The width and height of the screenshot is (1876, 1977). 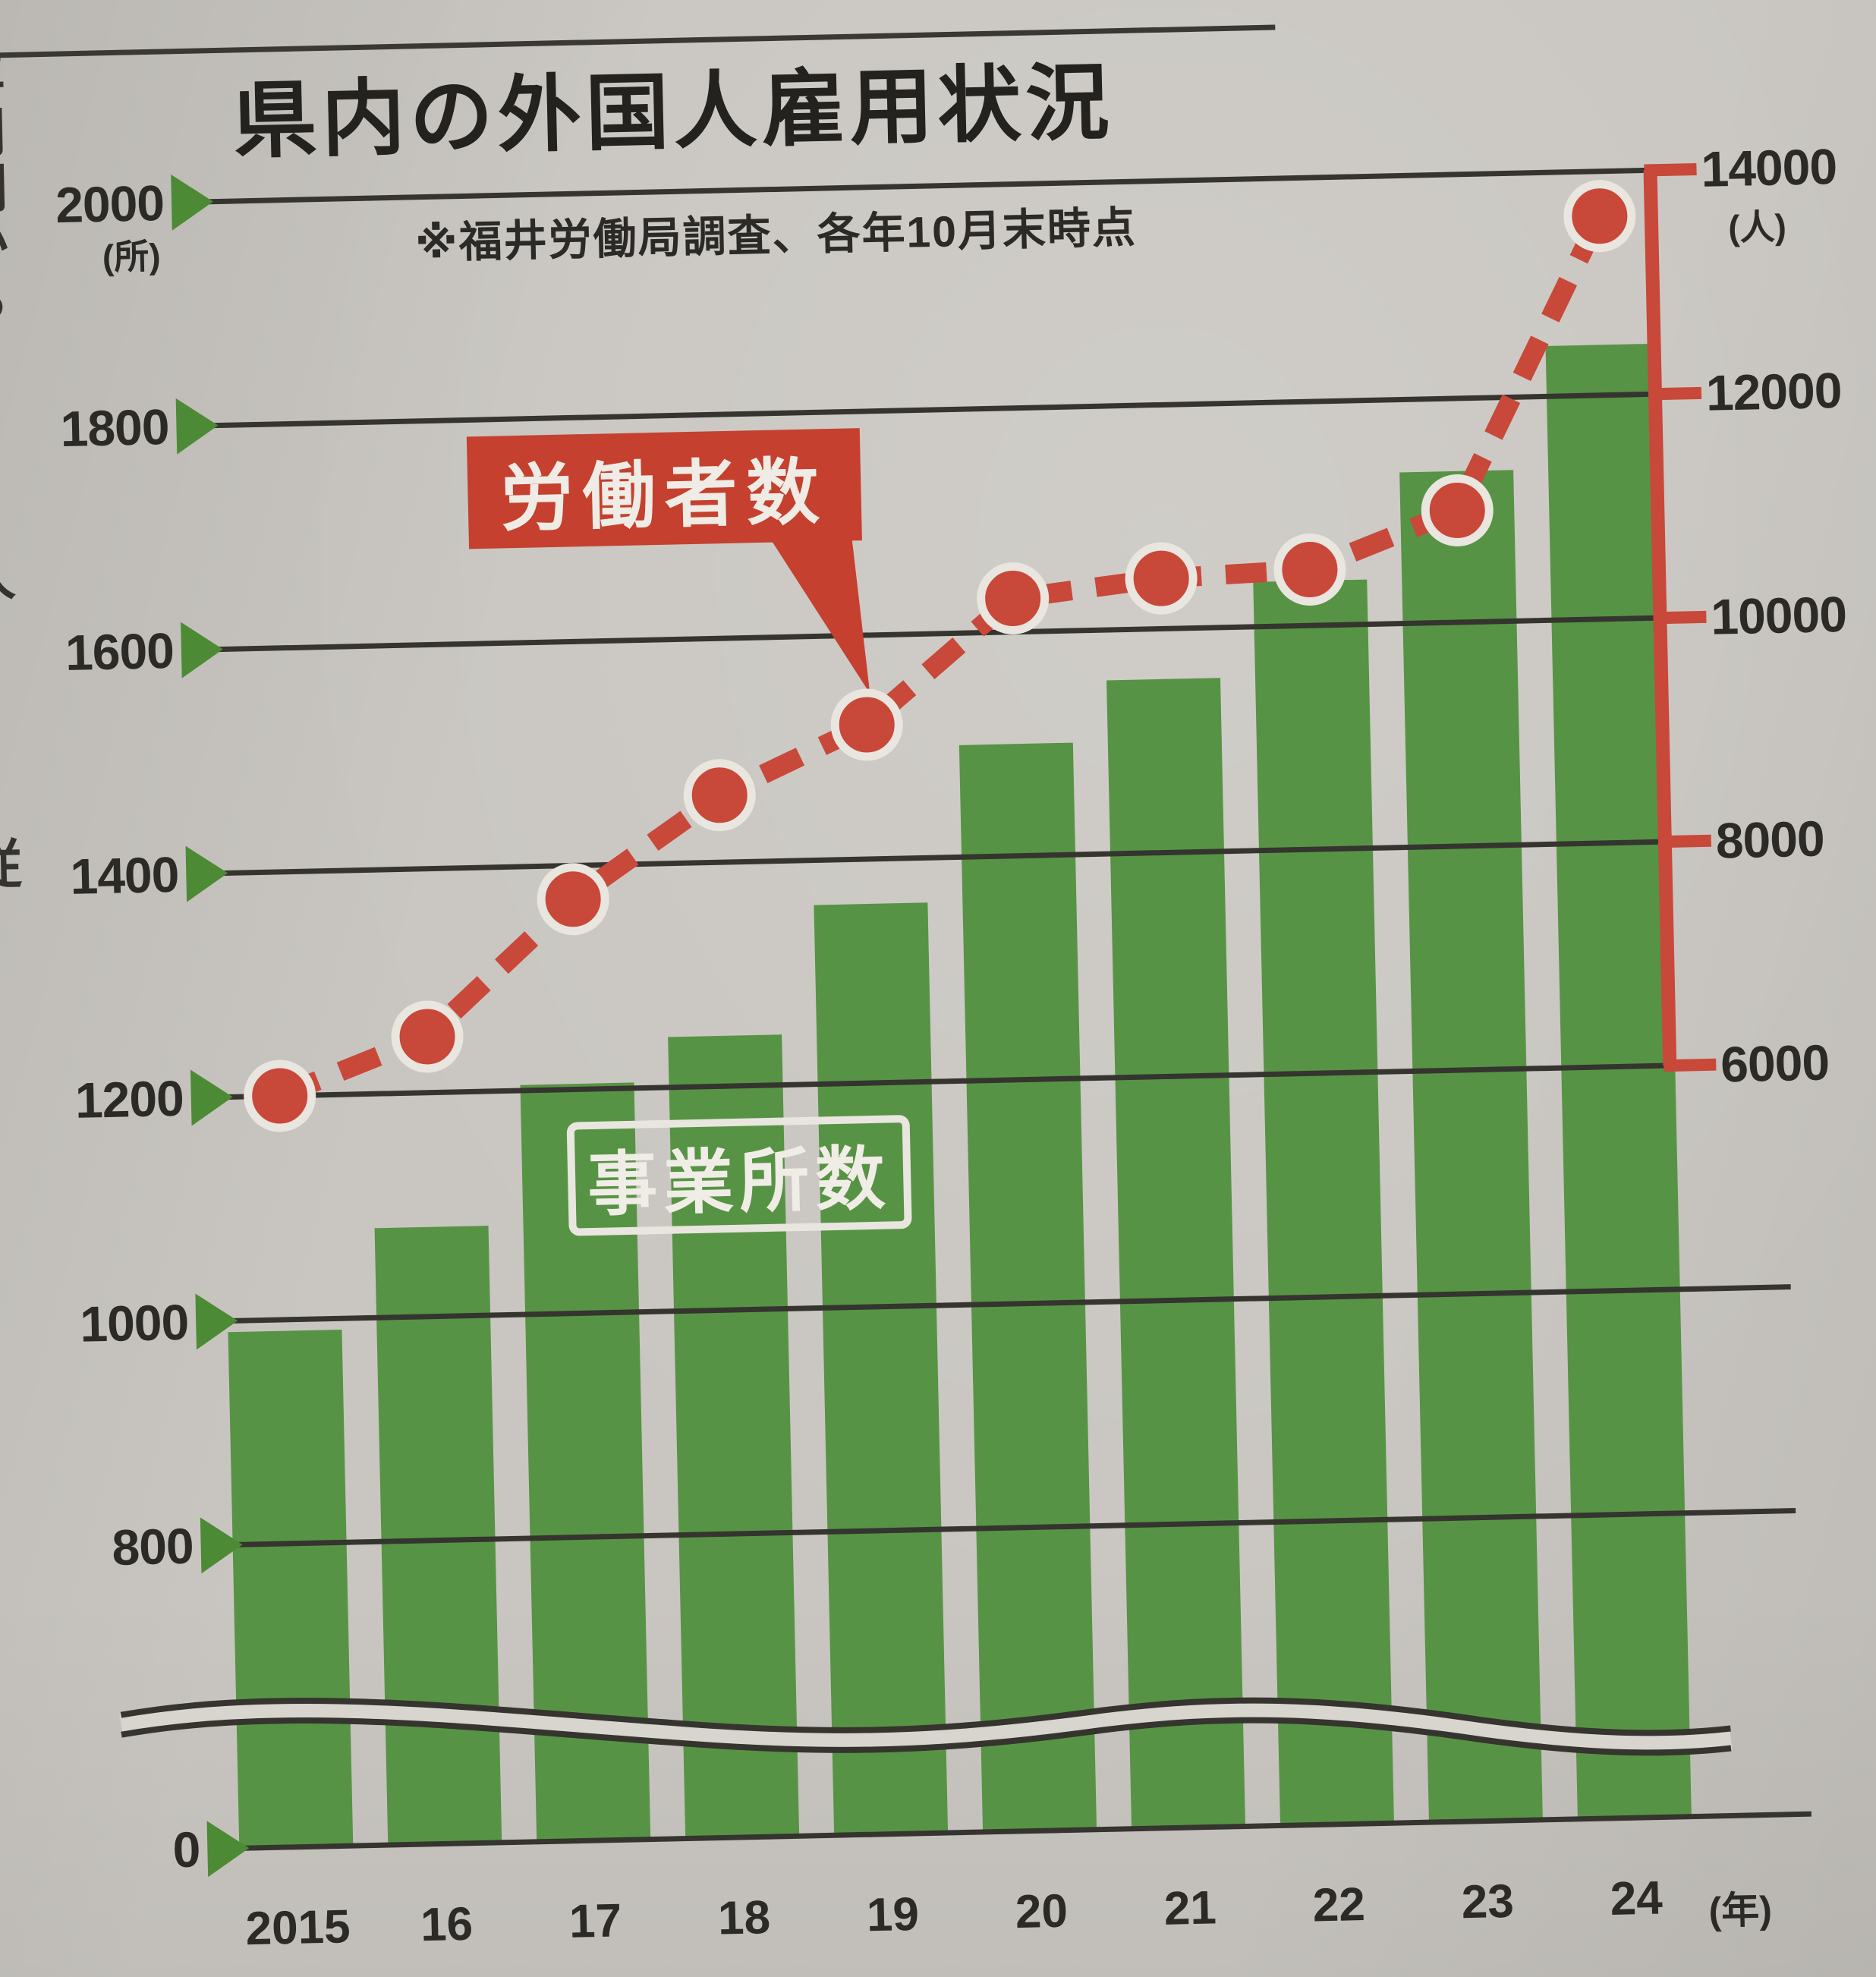 What do you see at coordinates (1190, 1908) in the screenshot?
I see `x-axis-label-21: 21` at bounding box center [1190, 1908].